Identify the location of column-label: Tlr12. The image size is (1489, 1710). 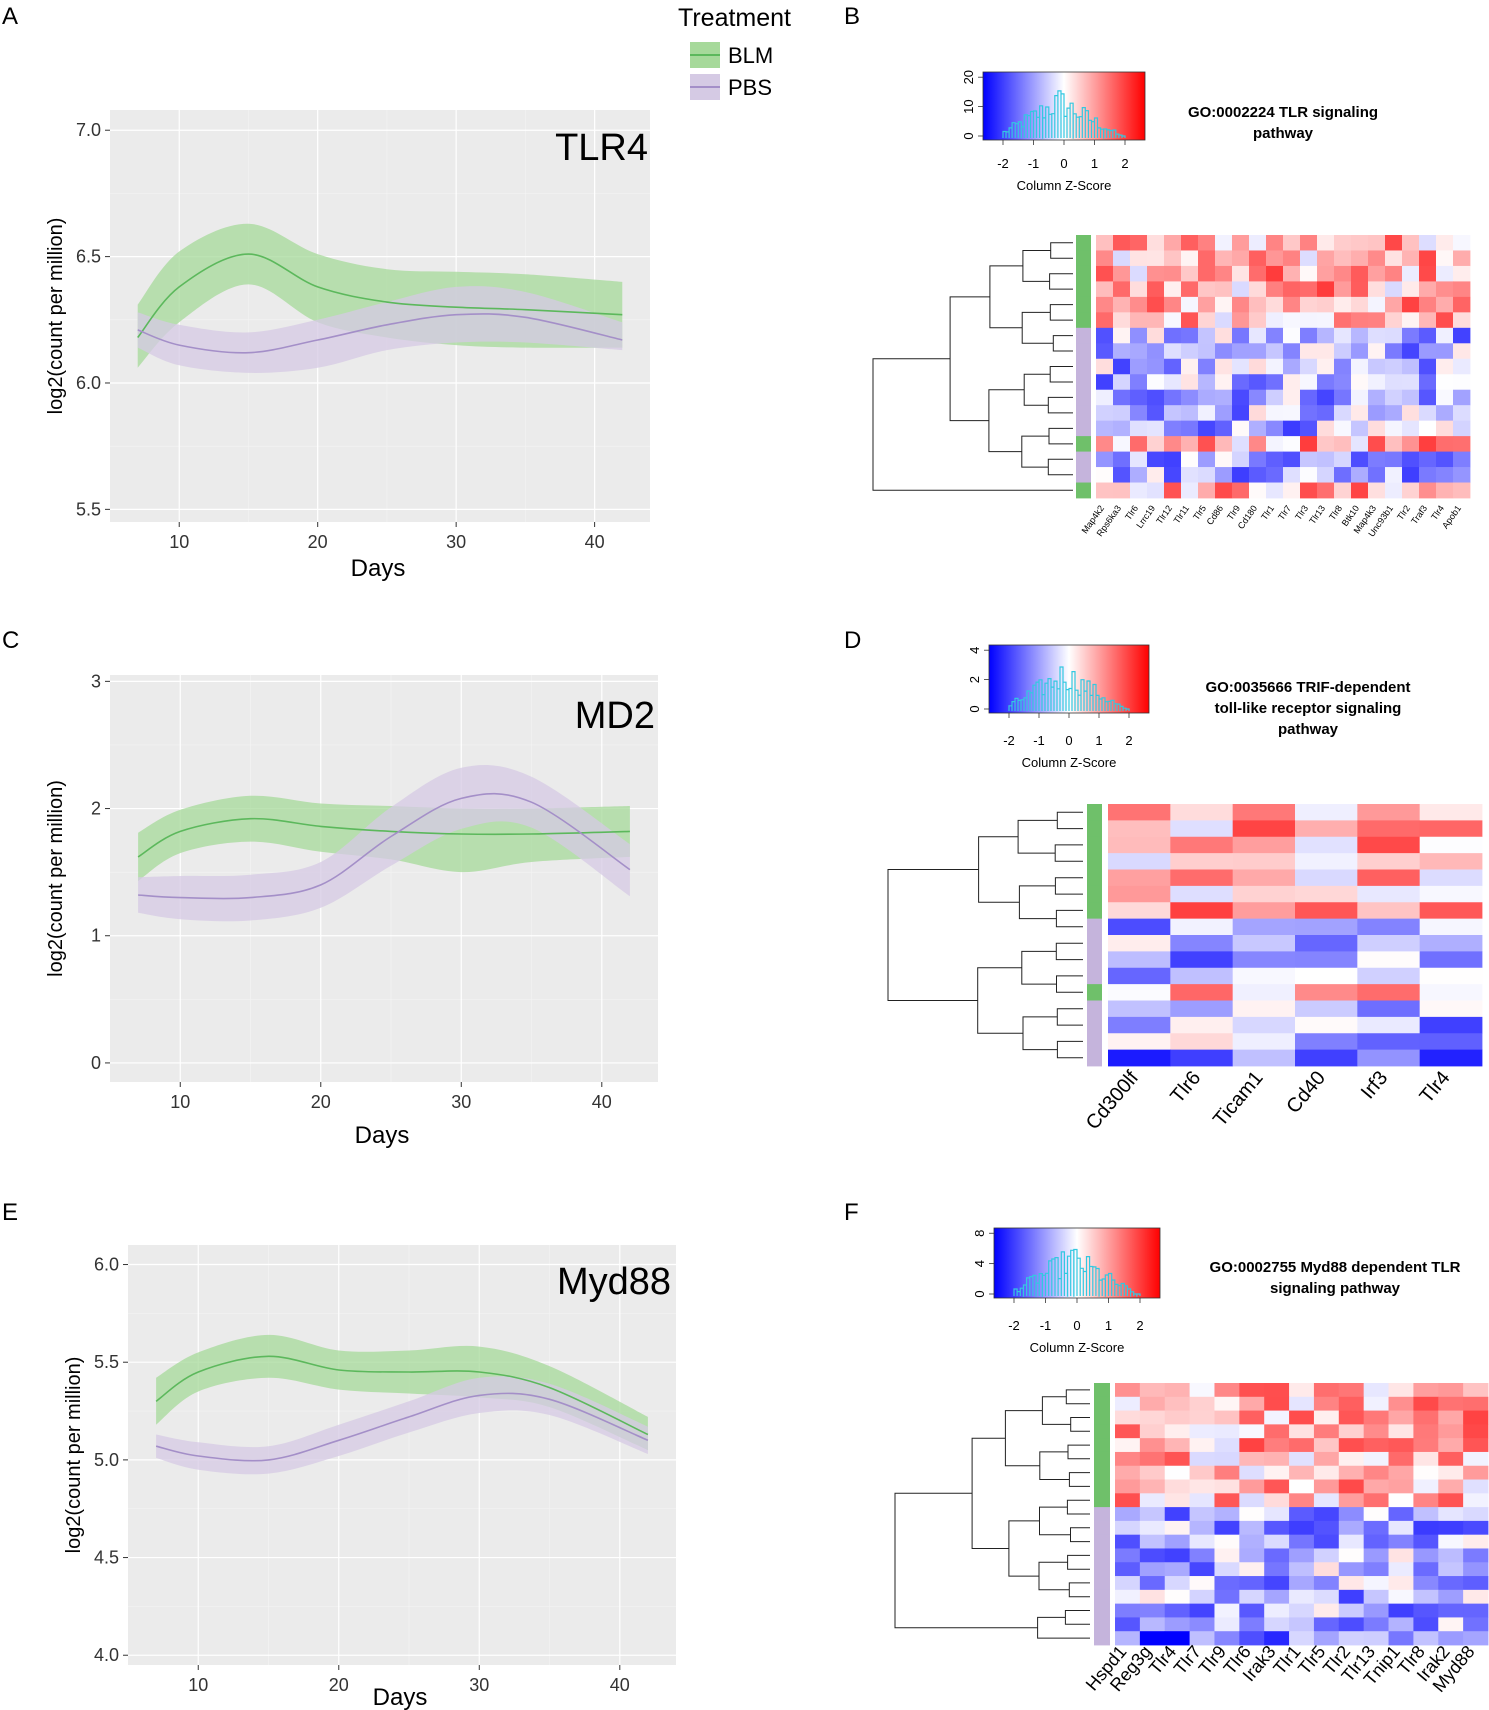
(1164, 514).